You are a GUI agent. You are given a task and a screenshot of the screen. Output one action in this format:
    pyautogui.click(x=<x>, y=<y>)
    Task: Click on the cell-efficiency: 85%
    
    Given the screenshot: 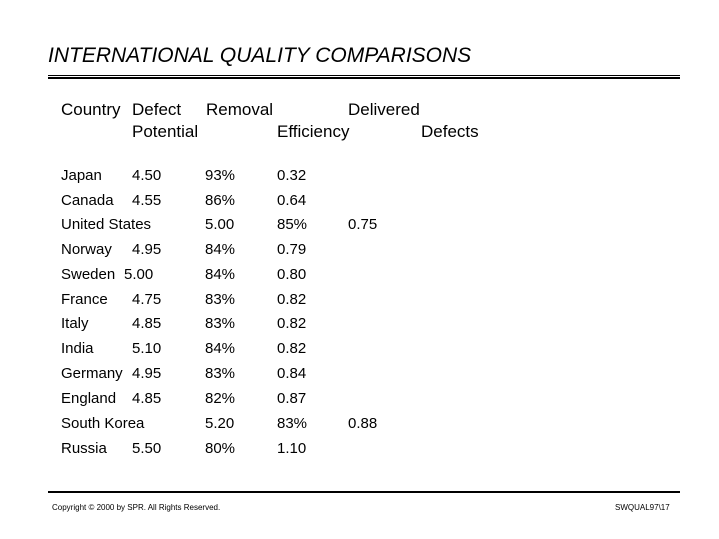 What is the action you would take?
    pyautogui.click(x=292, y=224)
    